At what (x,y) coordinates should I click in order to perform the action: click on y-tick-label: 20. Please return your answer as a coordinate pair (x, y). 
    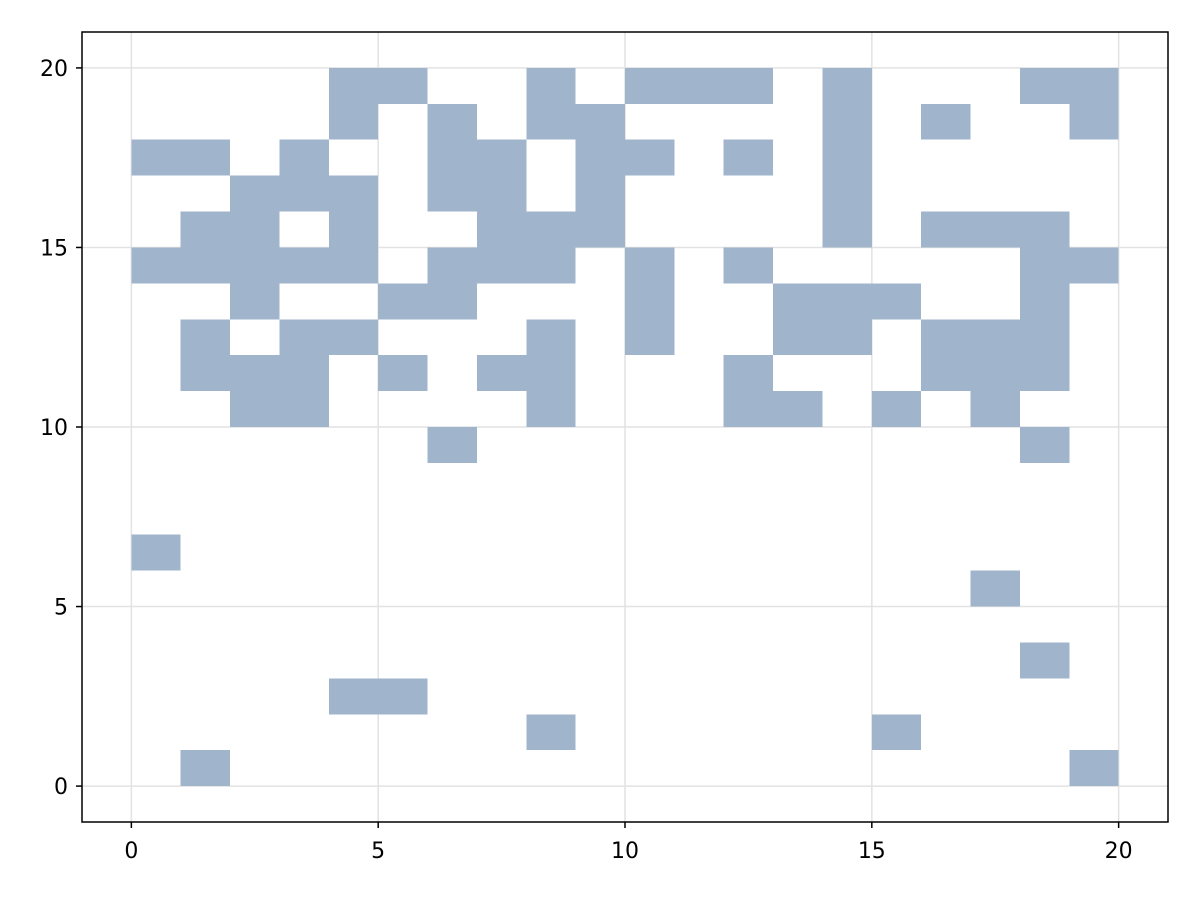
    Looking at the image, I should click on (54, 69).